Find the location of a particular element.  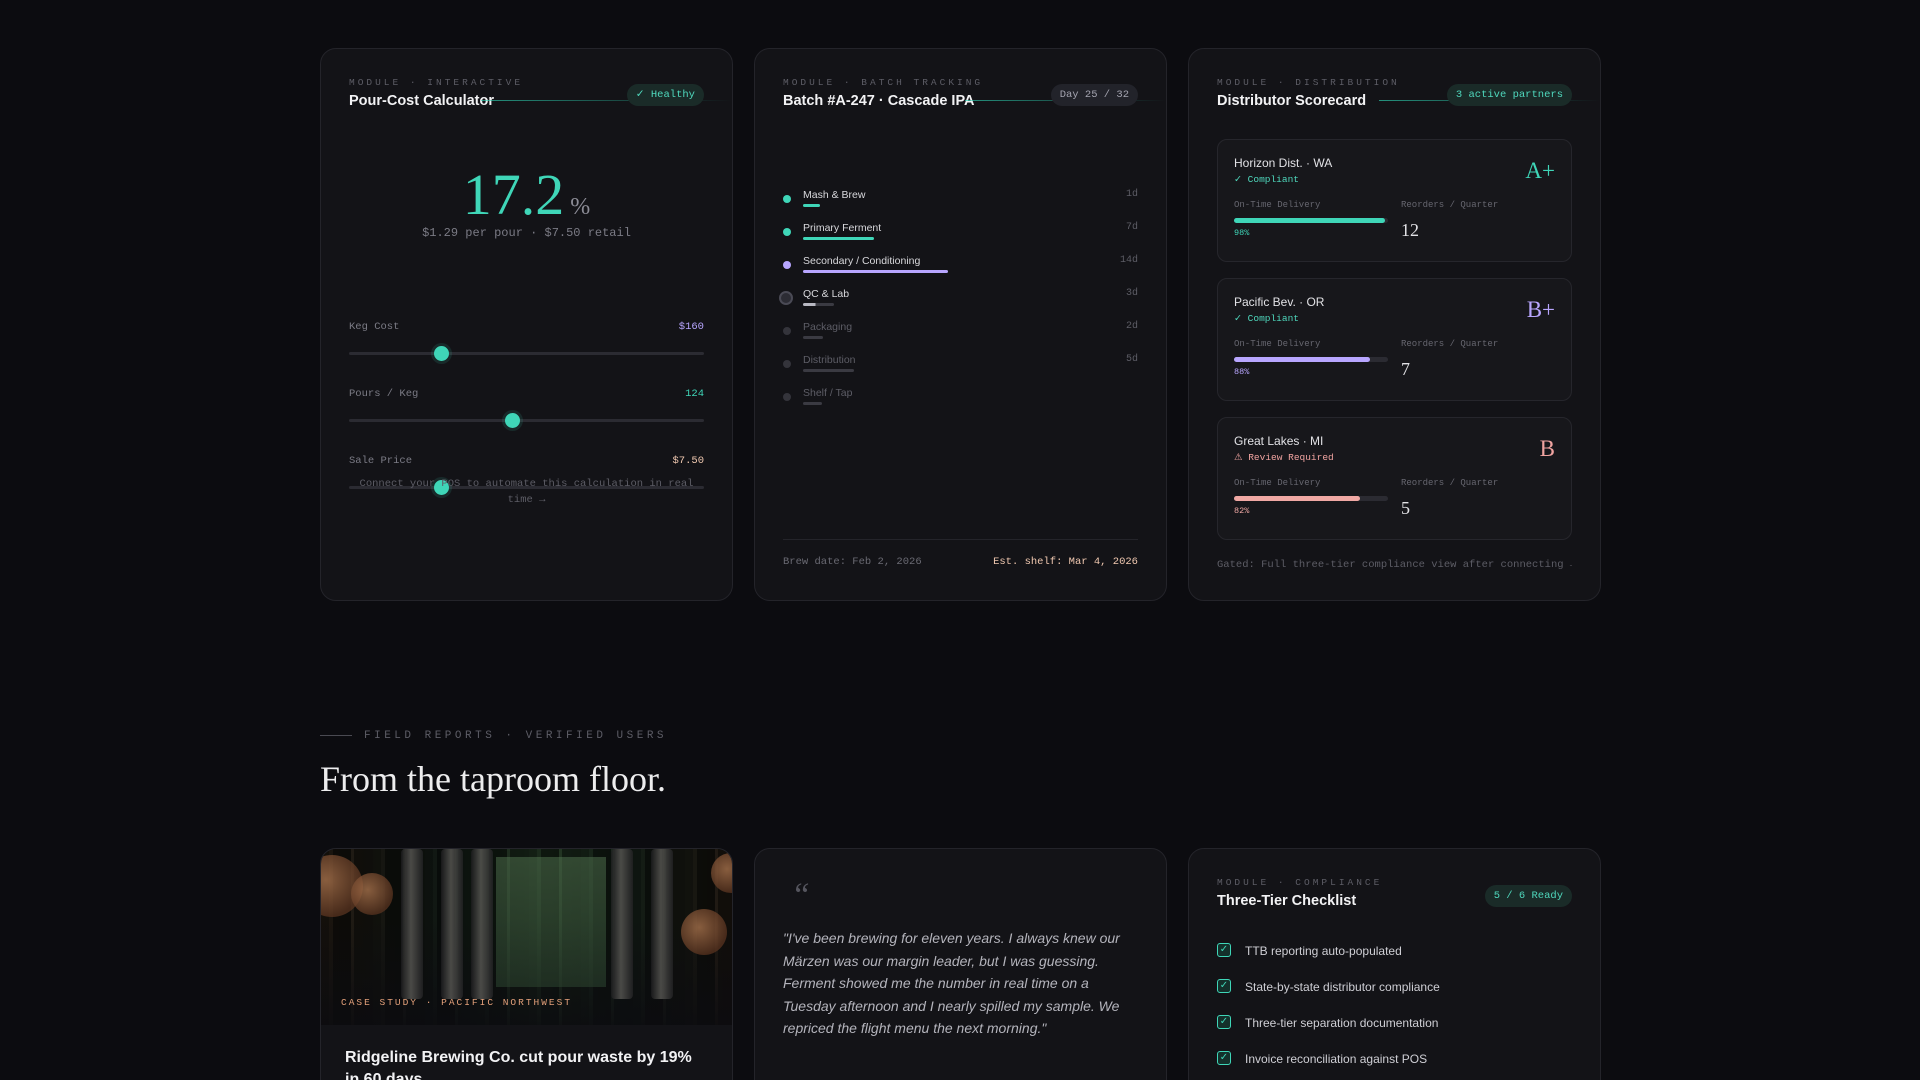

card-eyebrow: MODULE · DISTRIBUTION is located at coordinates (1308, 82).